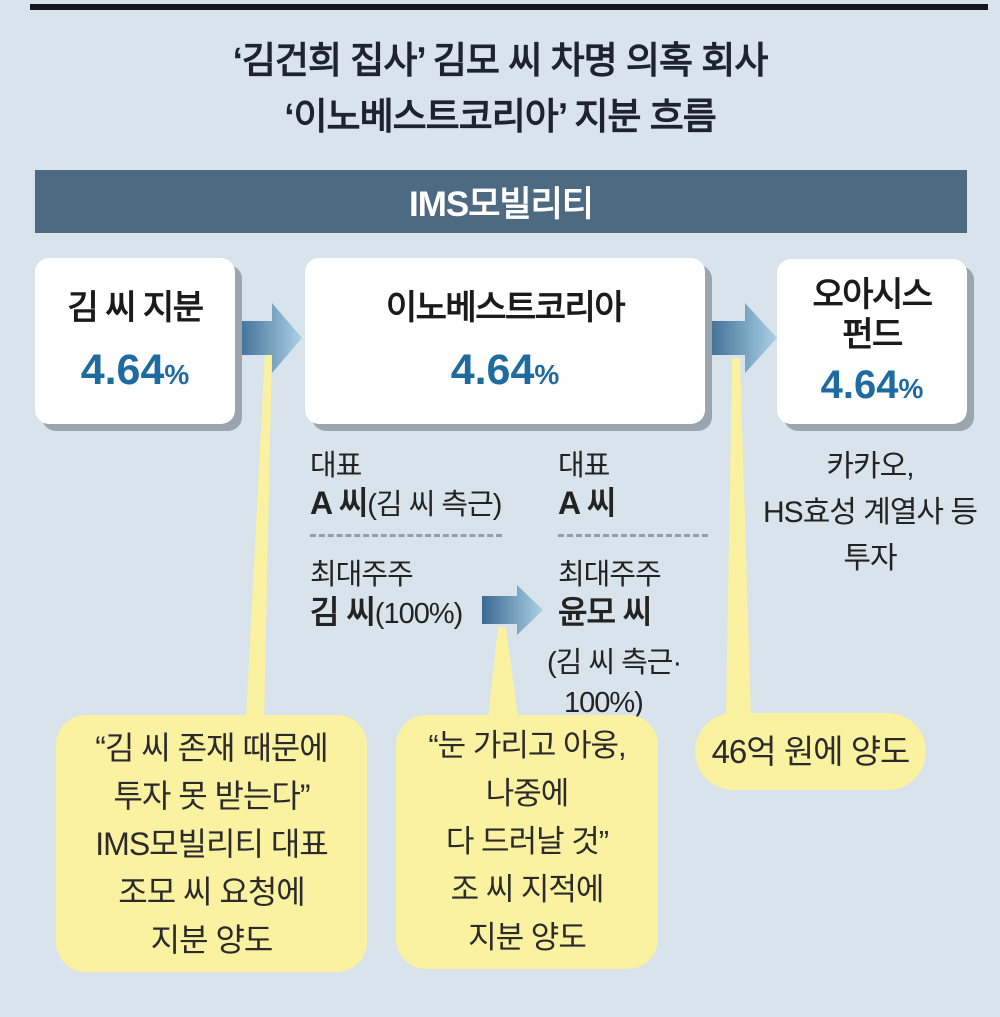 Image resolution: width=1000 pixels, height=1017 pixels. What do you see at coordinates (406, 542) in the screenshot?
I see `innovest-info-before: 대표 A 씨(김 씨 측근) 최대주주 김 씨(100%)` at bounding box center [406, 542].